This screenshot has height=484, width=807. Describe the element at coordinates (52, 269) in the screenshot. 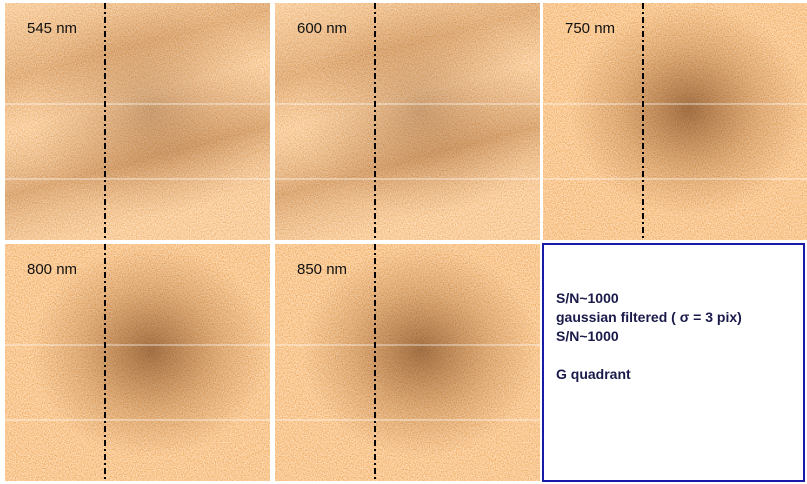

I see `panel-label: 800 nm` at that location.